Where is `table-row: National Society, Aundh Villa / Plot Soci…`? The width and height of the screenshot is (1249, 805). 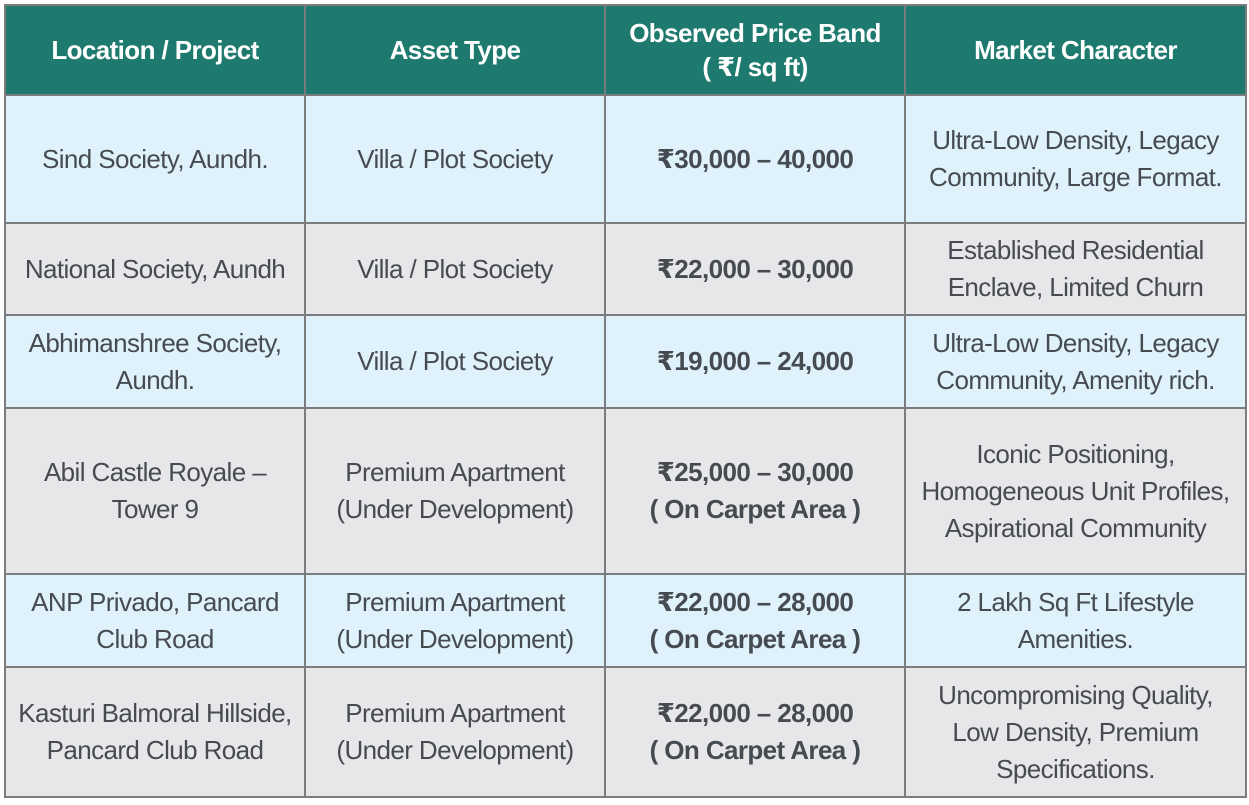
table-row: National Society, Aundh Villa / Plot Soci… is located at coordinates (625, 269).